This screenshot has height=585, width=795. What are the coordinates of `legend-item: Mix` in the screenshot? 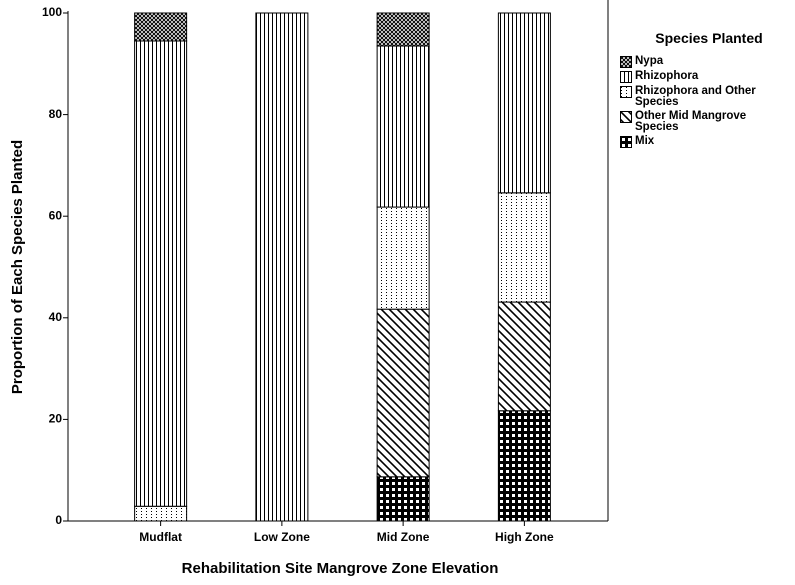 It's located at (705, 141).